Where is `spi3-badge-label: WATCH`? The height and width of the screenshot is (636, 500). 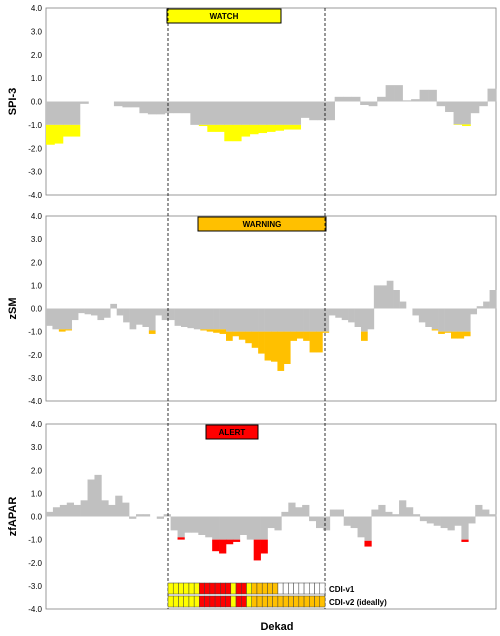 spi3-badge-label: WATCH is located at coordinates (224, 16).